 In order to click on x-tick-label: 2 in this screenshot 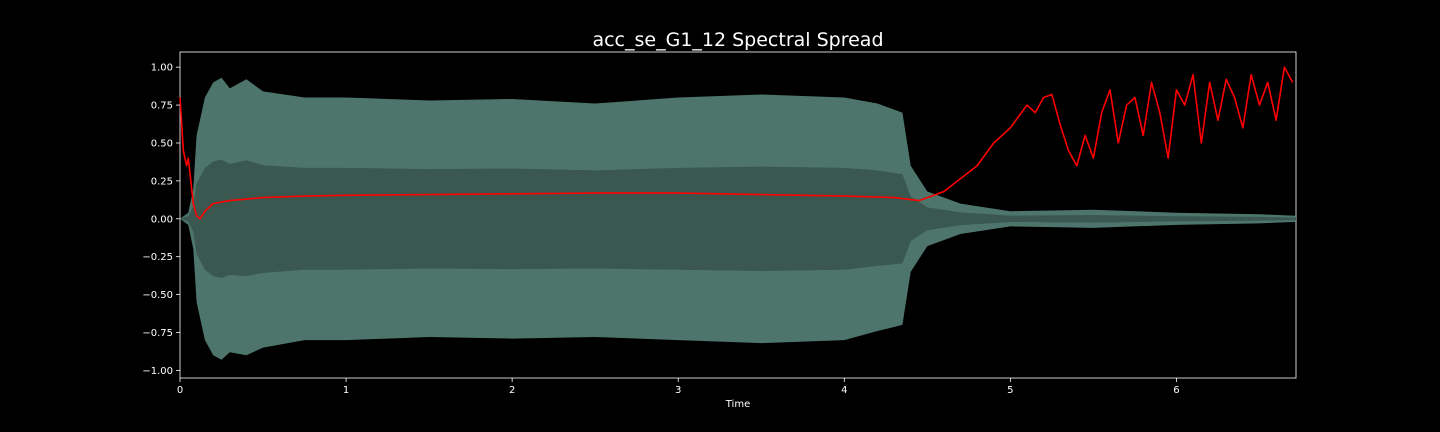, I will do `click(512, 390)`.